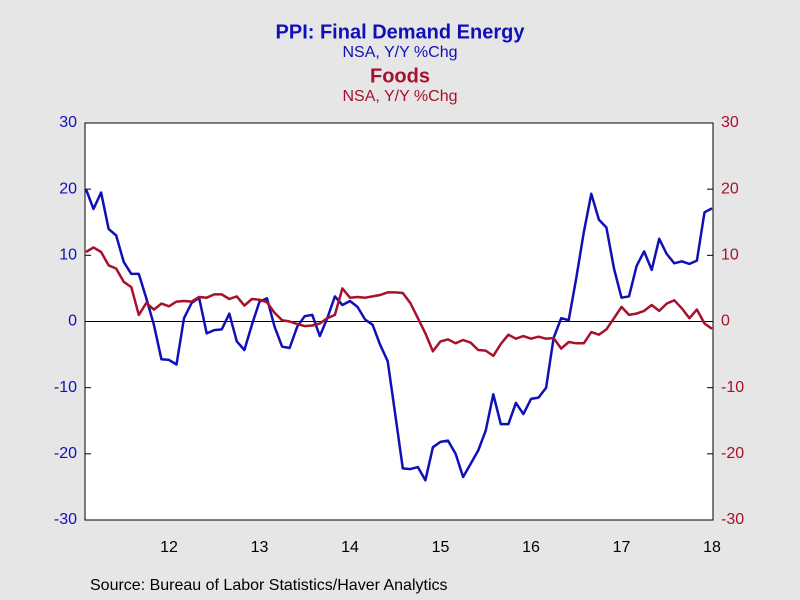 Image resolution: width=800 pixels, height=600 pixels. I want to click on x-tick-label: 15, so click(441, 547).